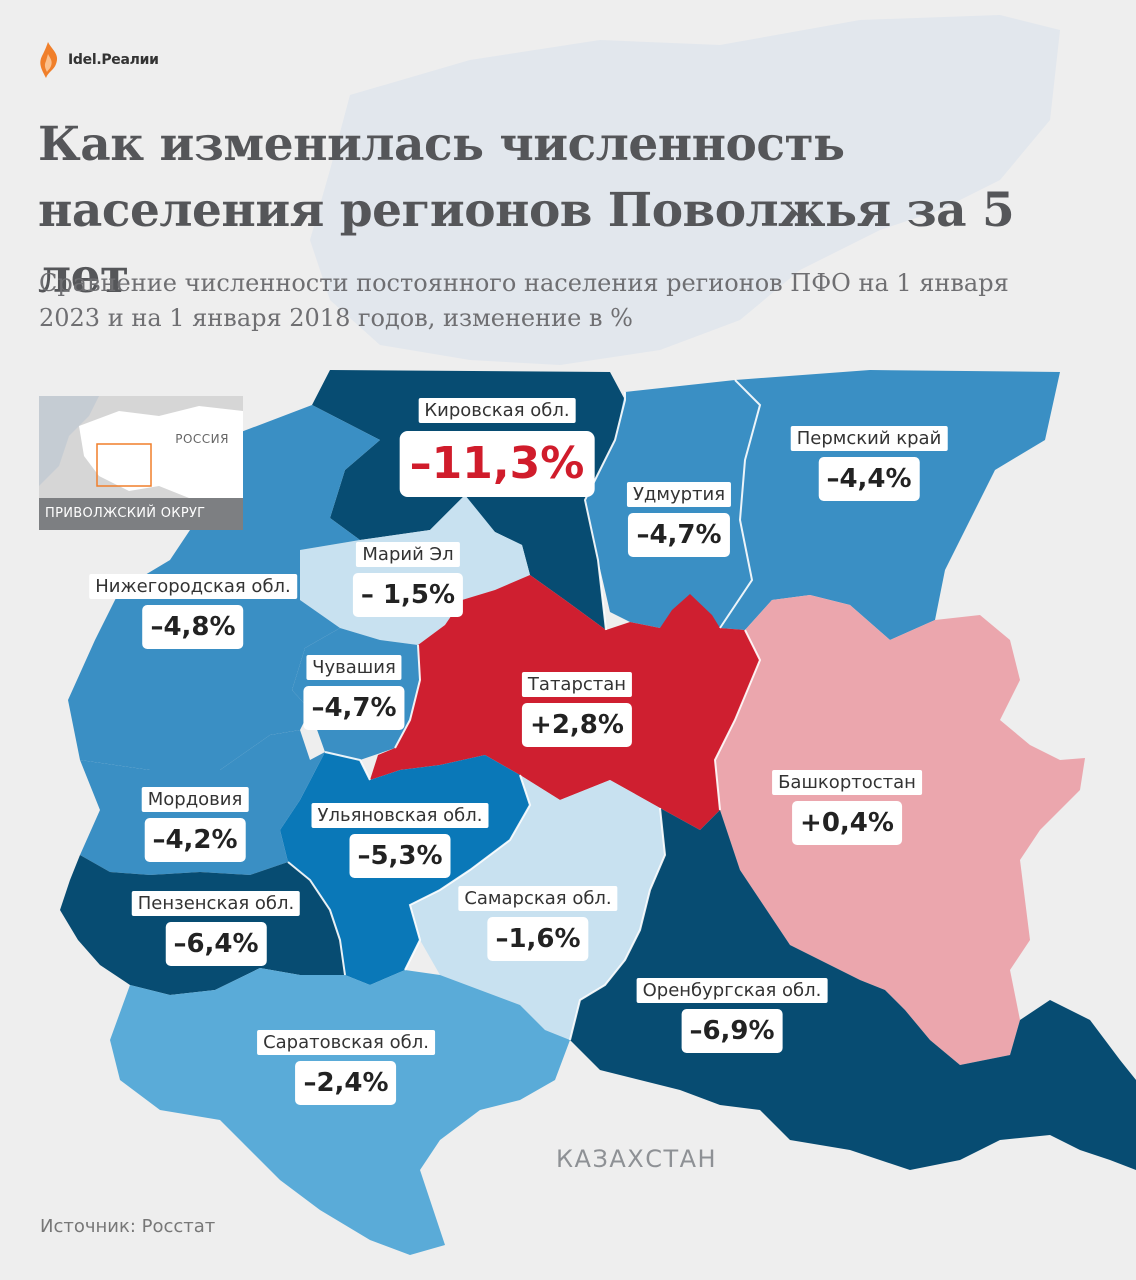 Image resolution: width=1136 pixels, height=1280 pixels. I want to click on kazakhstan-label: КАЗАХСТАН, so click(637, 1159).